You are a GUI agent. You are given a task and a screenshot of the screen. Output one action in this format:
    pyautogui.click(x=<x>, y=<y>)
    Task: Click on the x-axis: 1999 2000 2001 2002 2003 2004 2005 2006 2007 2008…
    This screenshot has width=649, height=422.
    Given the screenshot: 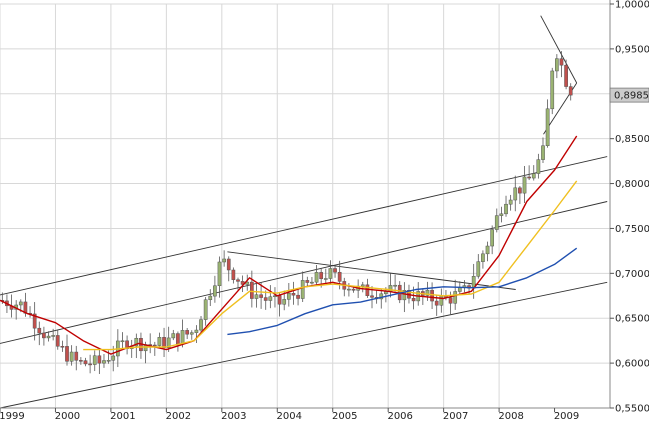 What is the action you would take?
    pyautogui.click(x=289, y=415)
    